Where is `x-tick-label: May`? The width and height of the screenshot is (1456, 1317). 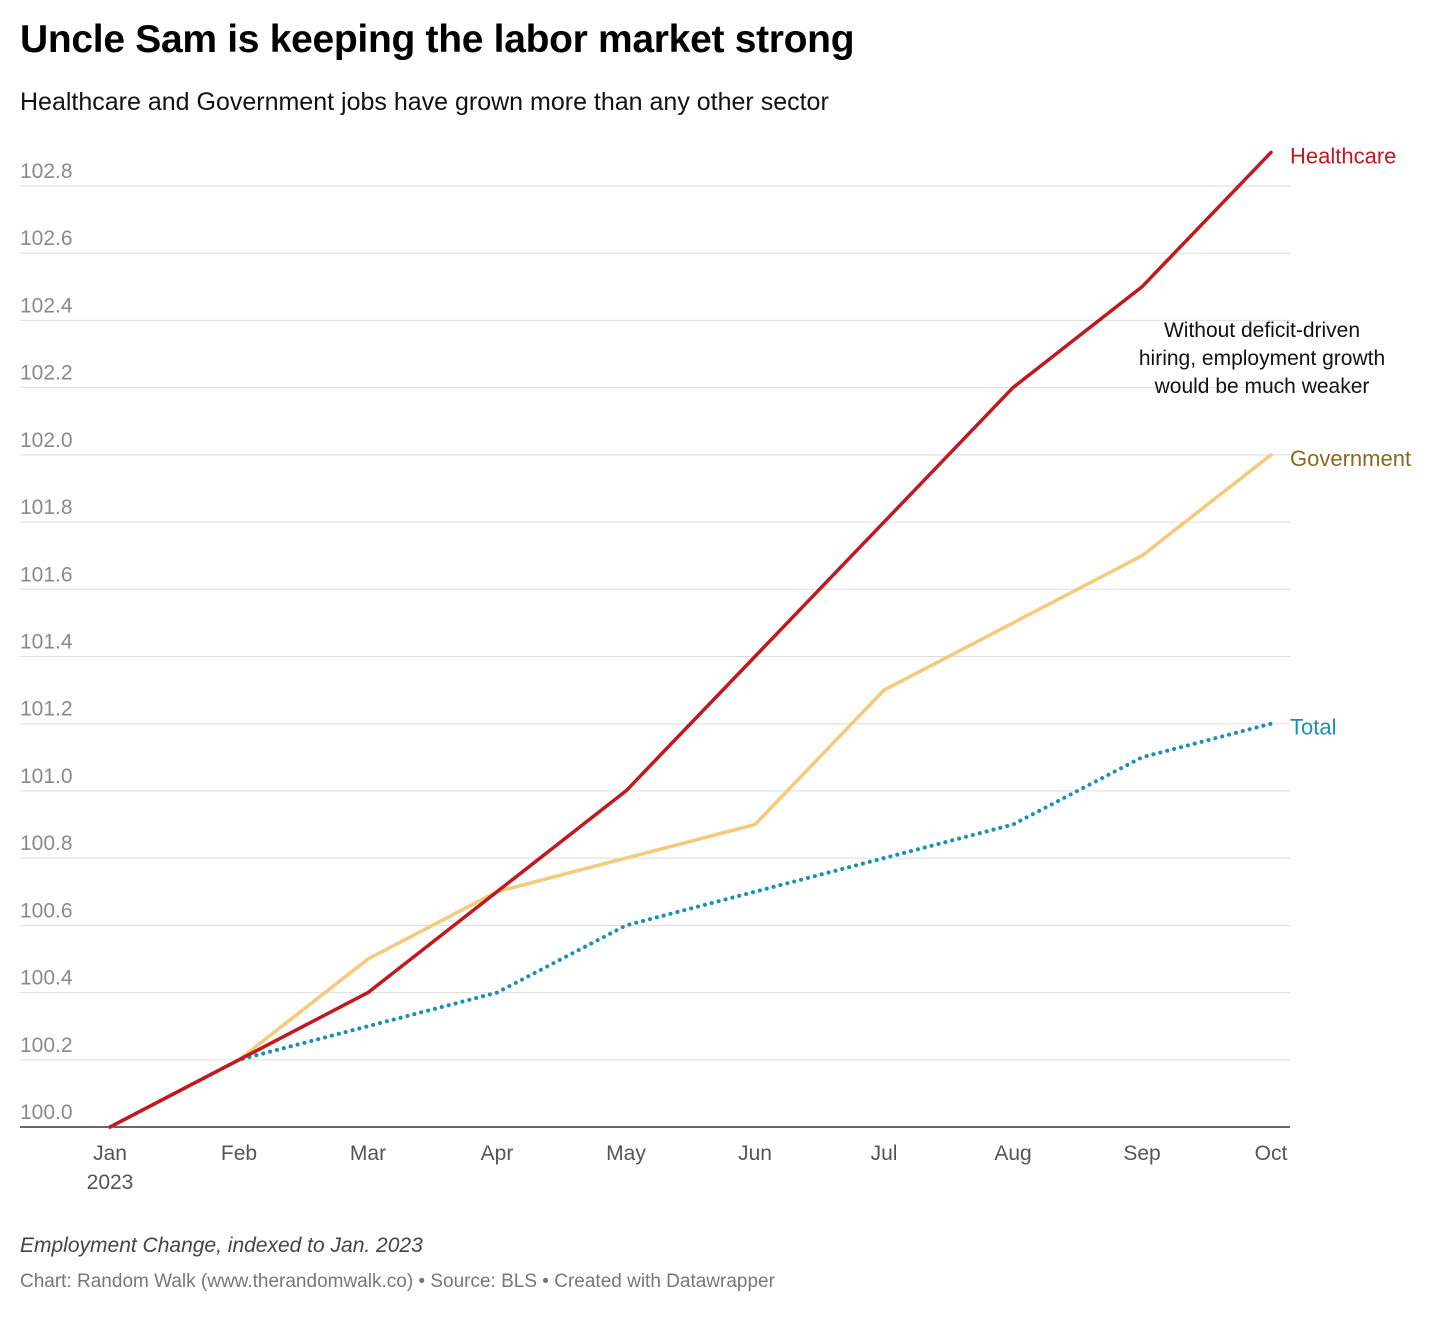
x-tick-label: May is located at coordinates (626, 1153).